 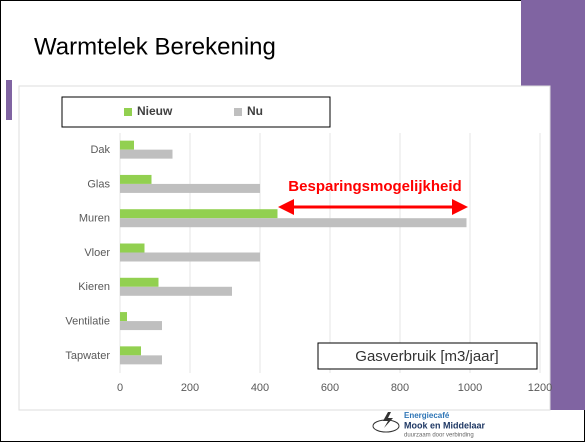 What do you see at coordinates (87, 356) in the screenshot?
I see `y-tick-label: Tapwater` at bounding box center [87, 356].